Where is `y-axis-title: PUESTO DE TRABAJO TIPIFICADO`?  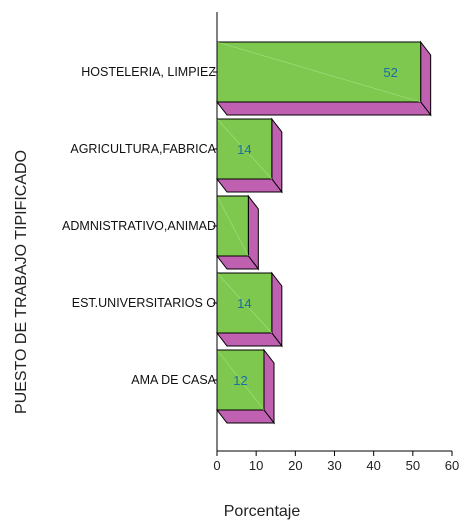 y-axis-title: PUESTO DE TRABAJO TIPIFICADO is located at coordinates (21, 282).